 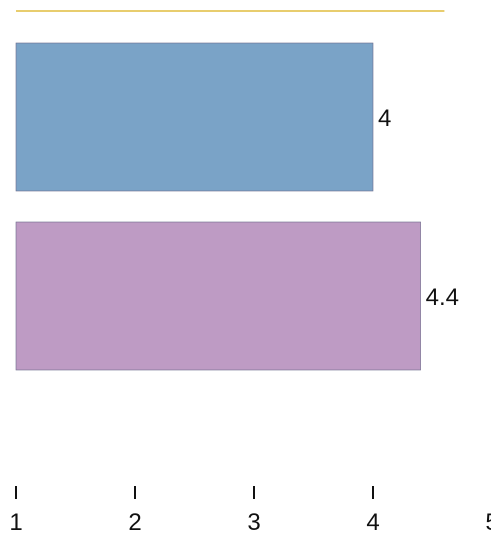 What do you see at coordinates (15, 522) in the screenshot?
I see `x-tick-label-0: 1` at bounding box center [15, 522].